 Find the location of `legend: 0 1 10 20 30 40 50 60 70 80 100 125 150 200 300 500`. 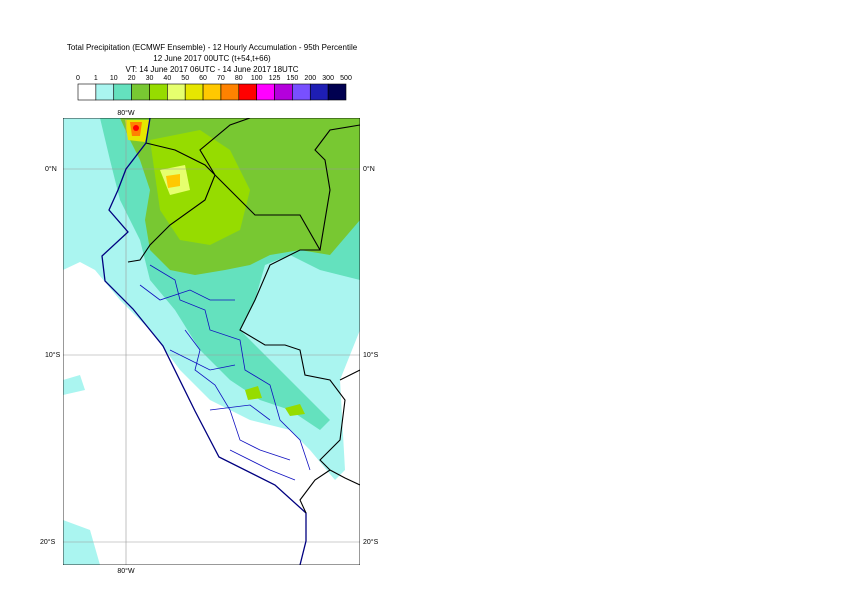

legend: 0 1 10 20 30 40 50 60 70 80 100 125 150 200 300 500 is located at coordinates (214, 88).